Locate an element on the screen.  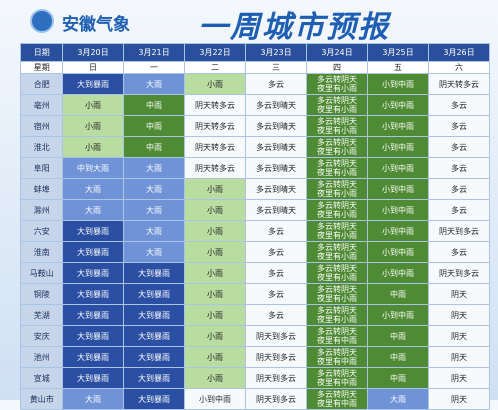
cell-text: 三 is located at coordinates (276, 67).